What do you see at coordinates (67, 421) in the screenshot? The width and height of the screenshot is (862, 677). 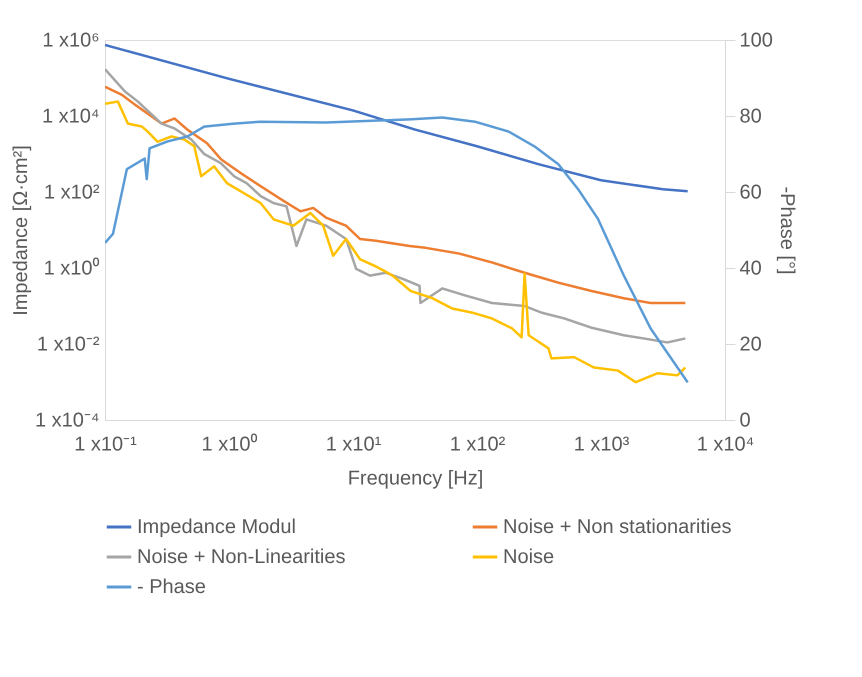 I see `y-tick-label: 1 x10⁻⁴` at bounding box center [67, 421].